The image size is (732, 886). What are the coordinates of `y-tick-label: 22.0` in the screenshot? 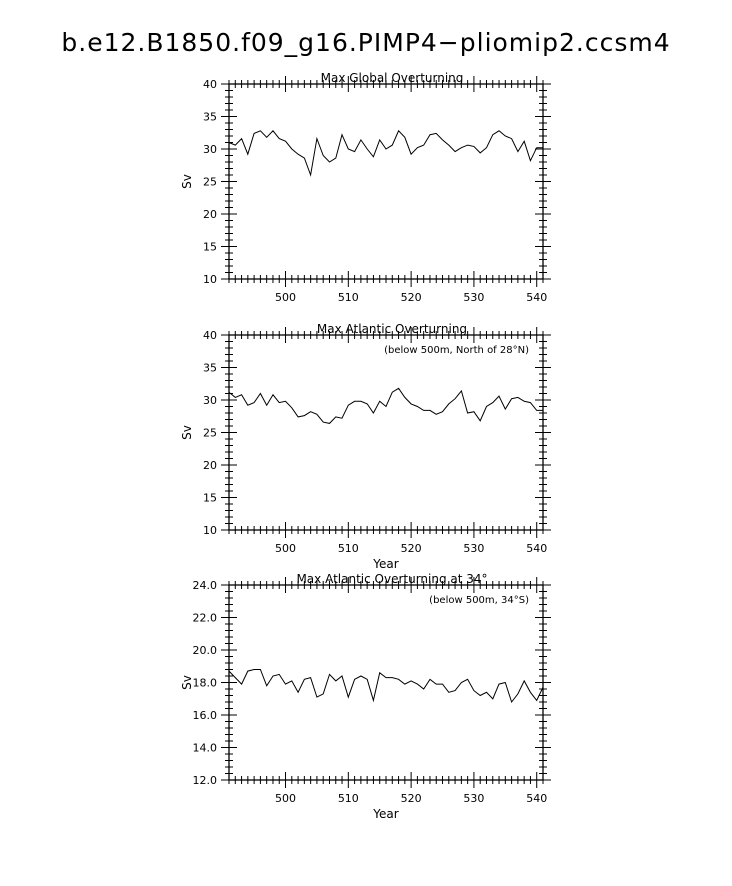 It's located at (205, 618).